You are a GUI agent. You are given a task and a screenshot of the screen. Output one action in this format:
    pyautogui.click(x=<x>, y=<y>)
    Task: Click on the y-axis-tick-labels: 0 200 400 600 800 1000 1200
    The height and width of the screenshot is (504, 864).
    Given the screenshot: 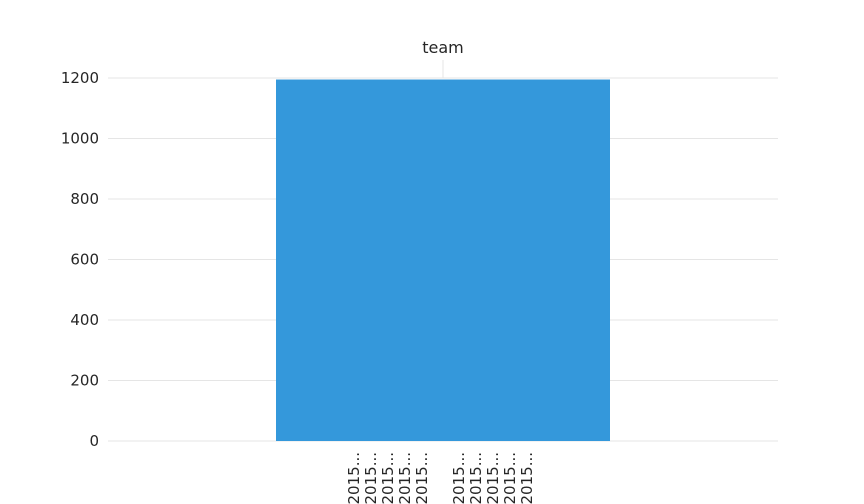 What is the action you would take?
    pyautogui.click(x=80, y=259)
    